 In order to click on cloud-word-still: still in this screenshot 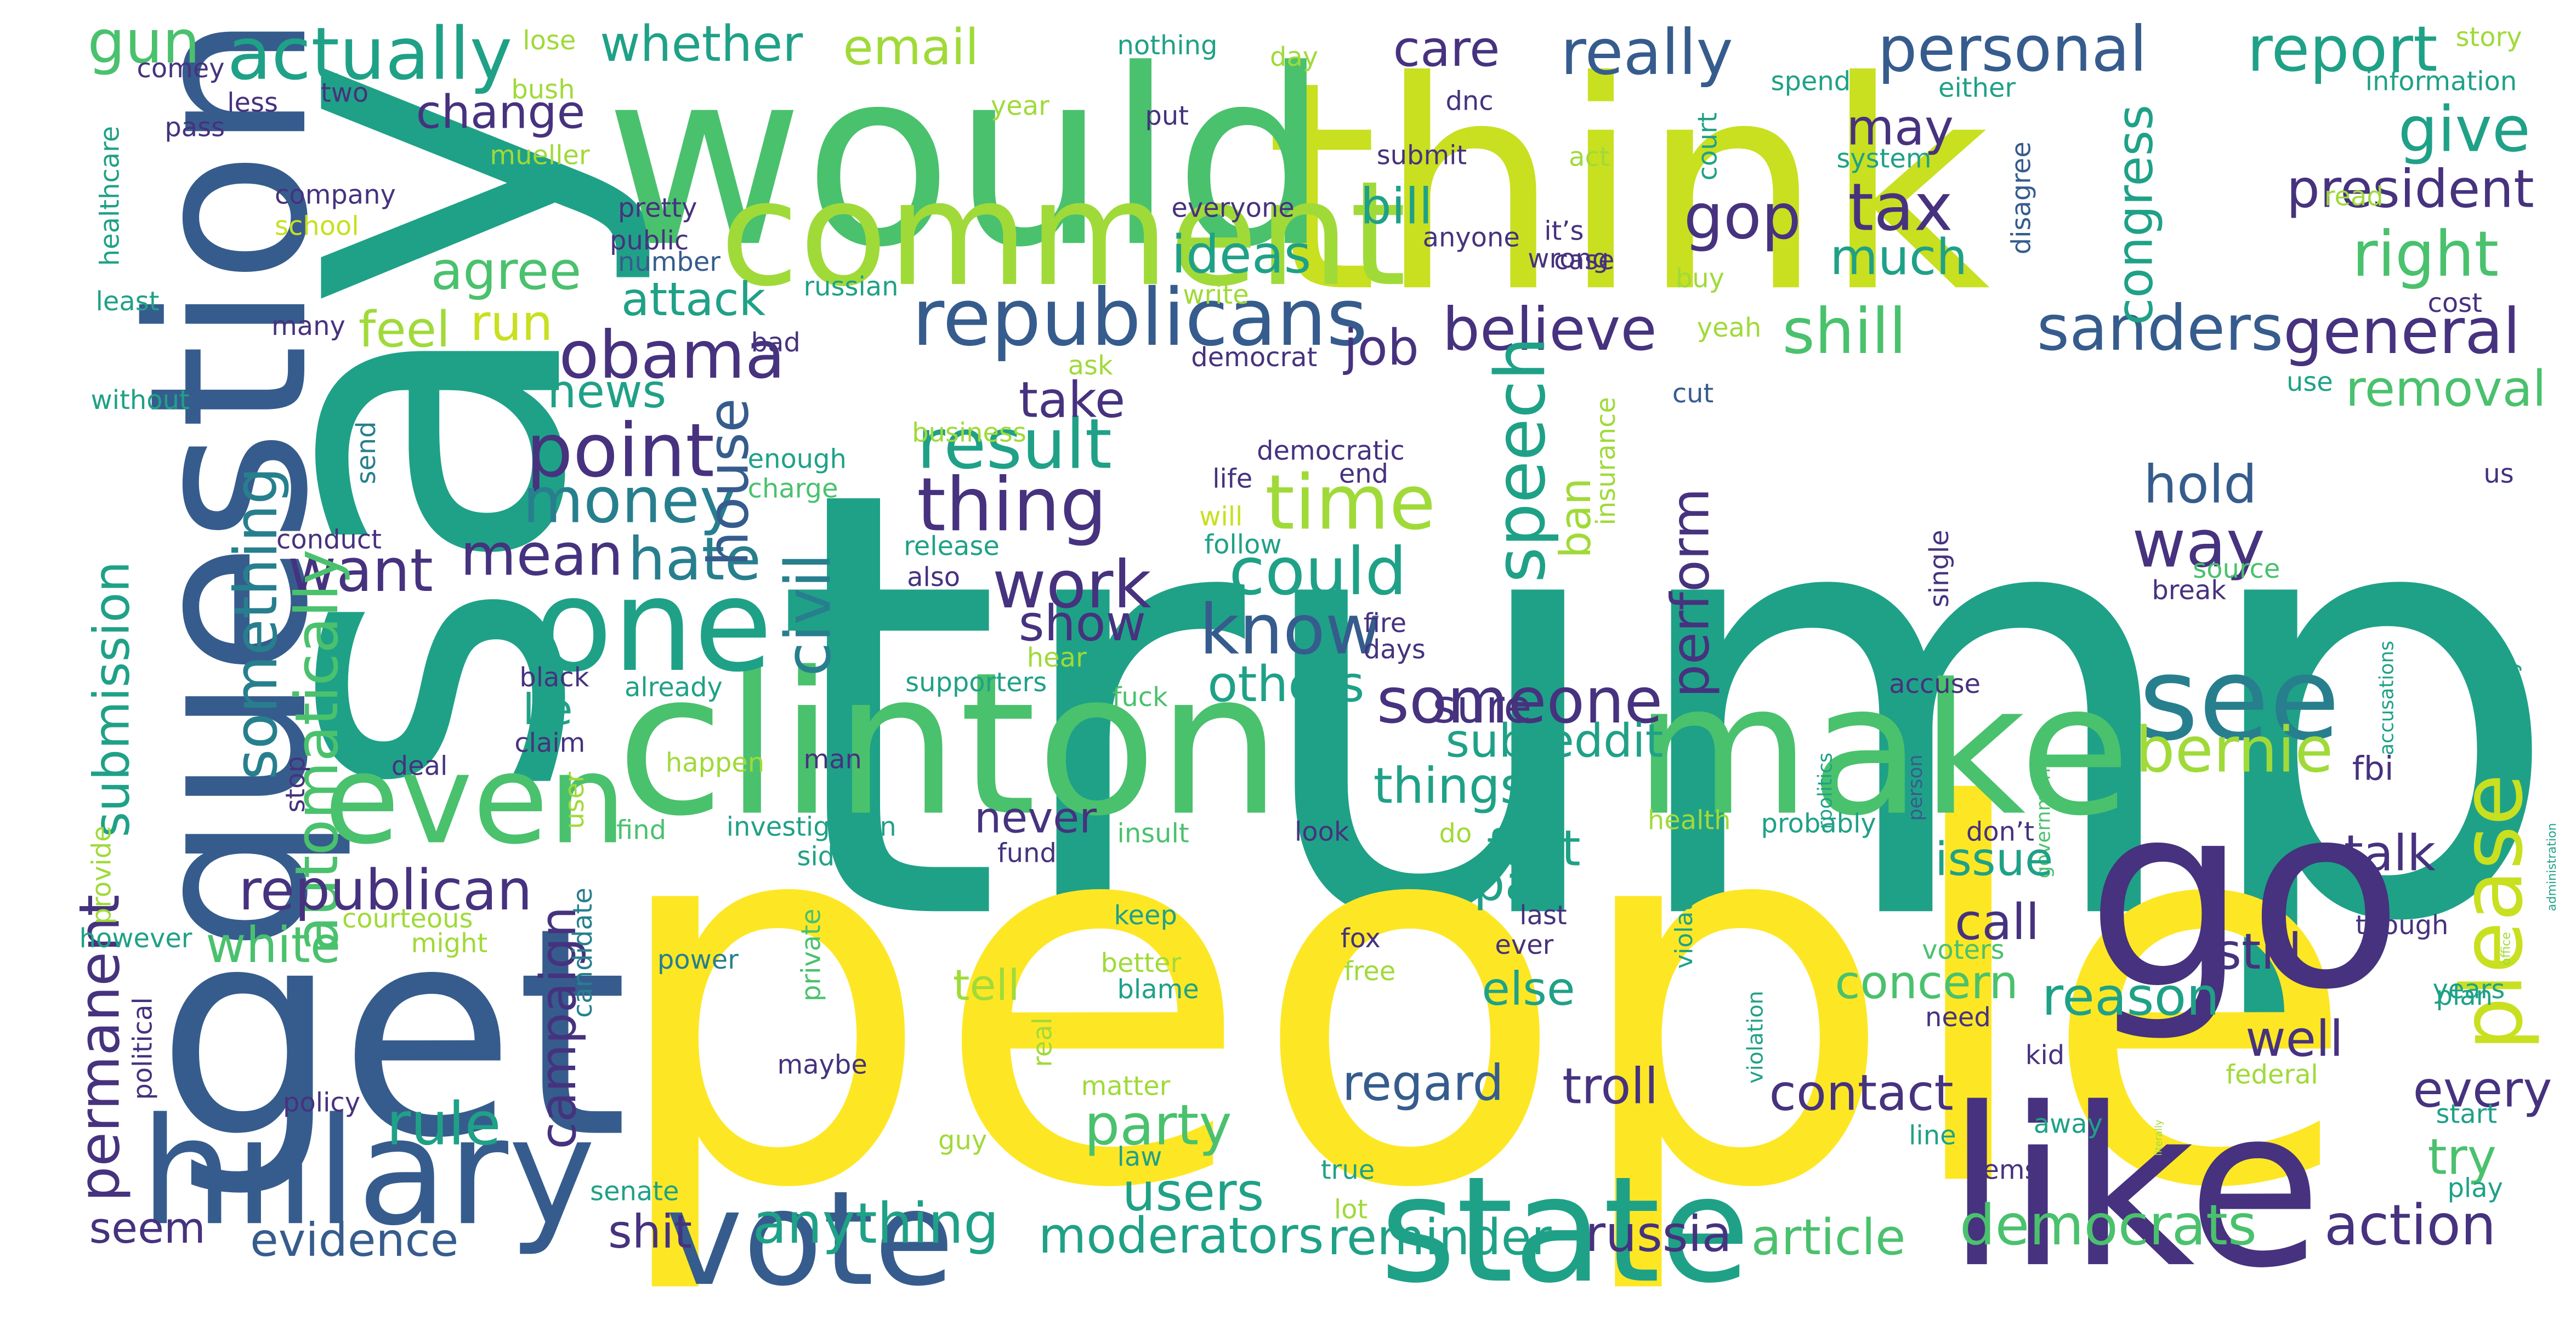, I will do `click(2259, 952)`.